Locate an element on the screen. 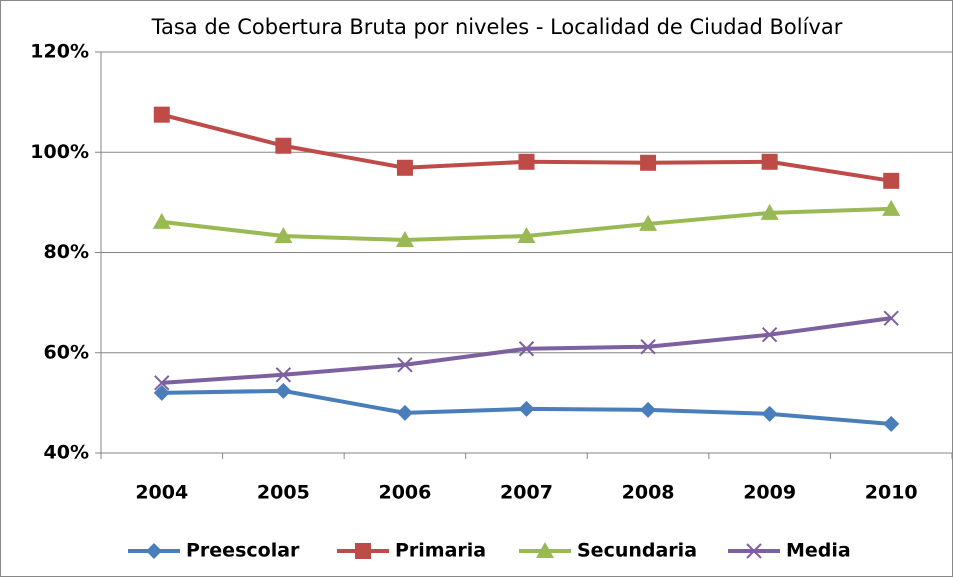 The width and height of the screenshot is (953, 577). x-tick-label: 2004 is located at coordinates (161, 493).